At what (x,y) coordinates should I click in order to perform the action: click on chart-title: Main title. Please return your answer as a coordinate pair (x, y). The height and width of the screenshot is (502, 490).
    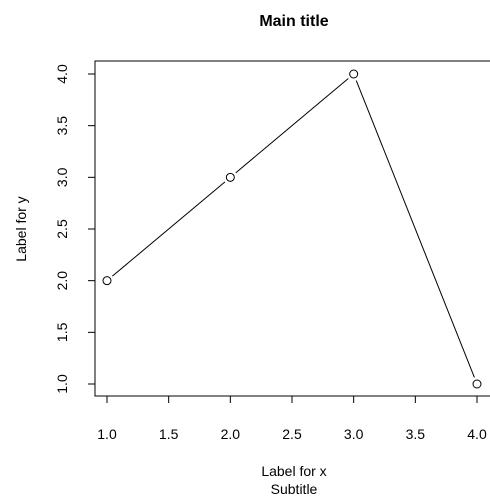
    Looking at the image, I should click on (293, 21).